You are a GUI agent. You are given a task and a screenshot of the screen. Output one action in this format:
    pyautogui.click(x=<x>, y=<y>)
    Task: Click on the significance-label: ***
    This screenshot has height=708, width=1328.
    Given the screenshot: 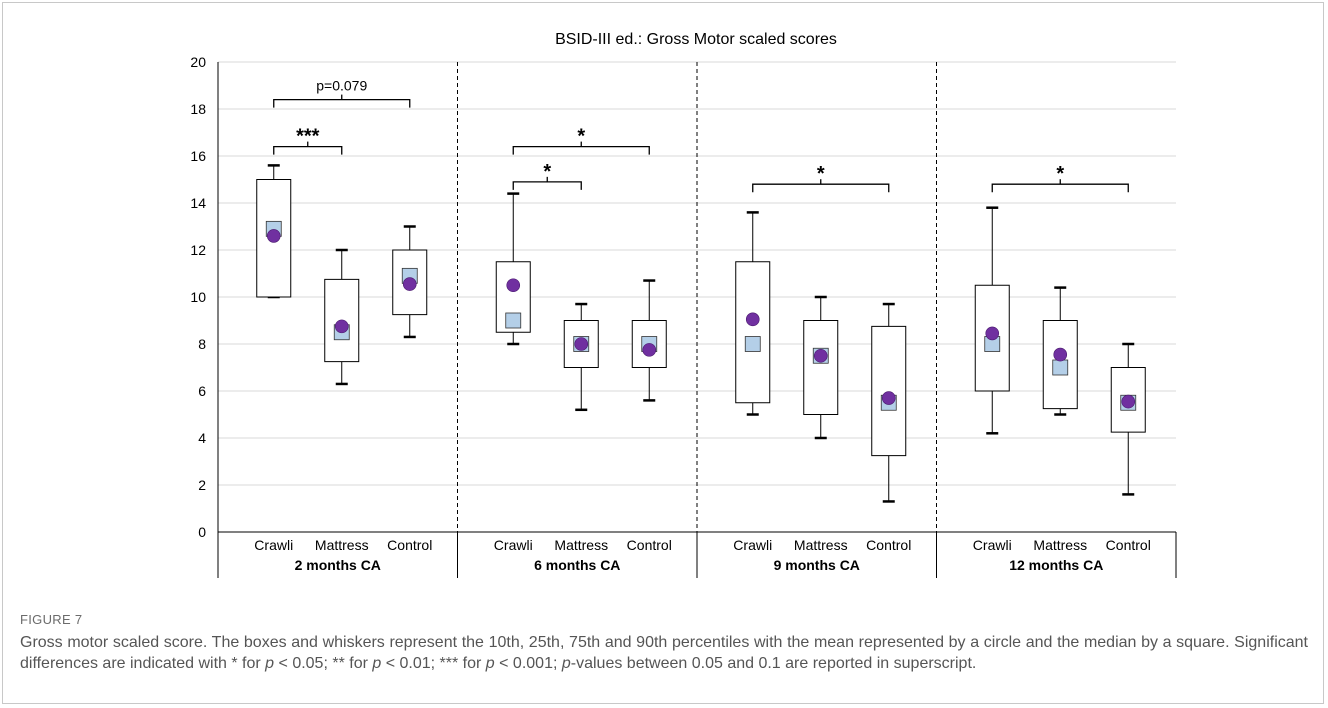 What is the action you would take?
    pyautogui.click(x=308, y=137)
    